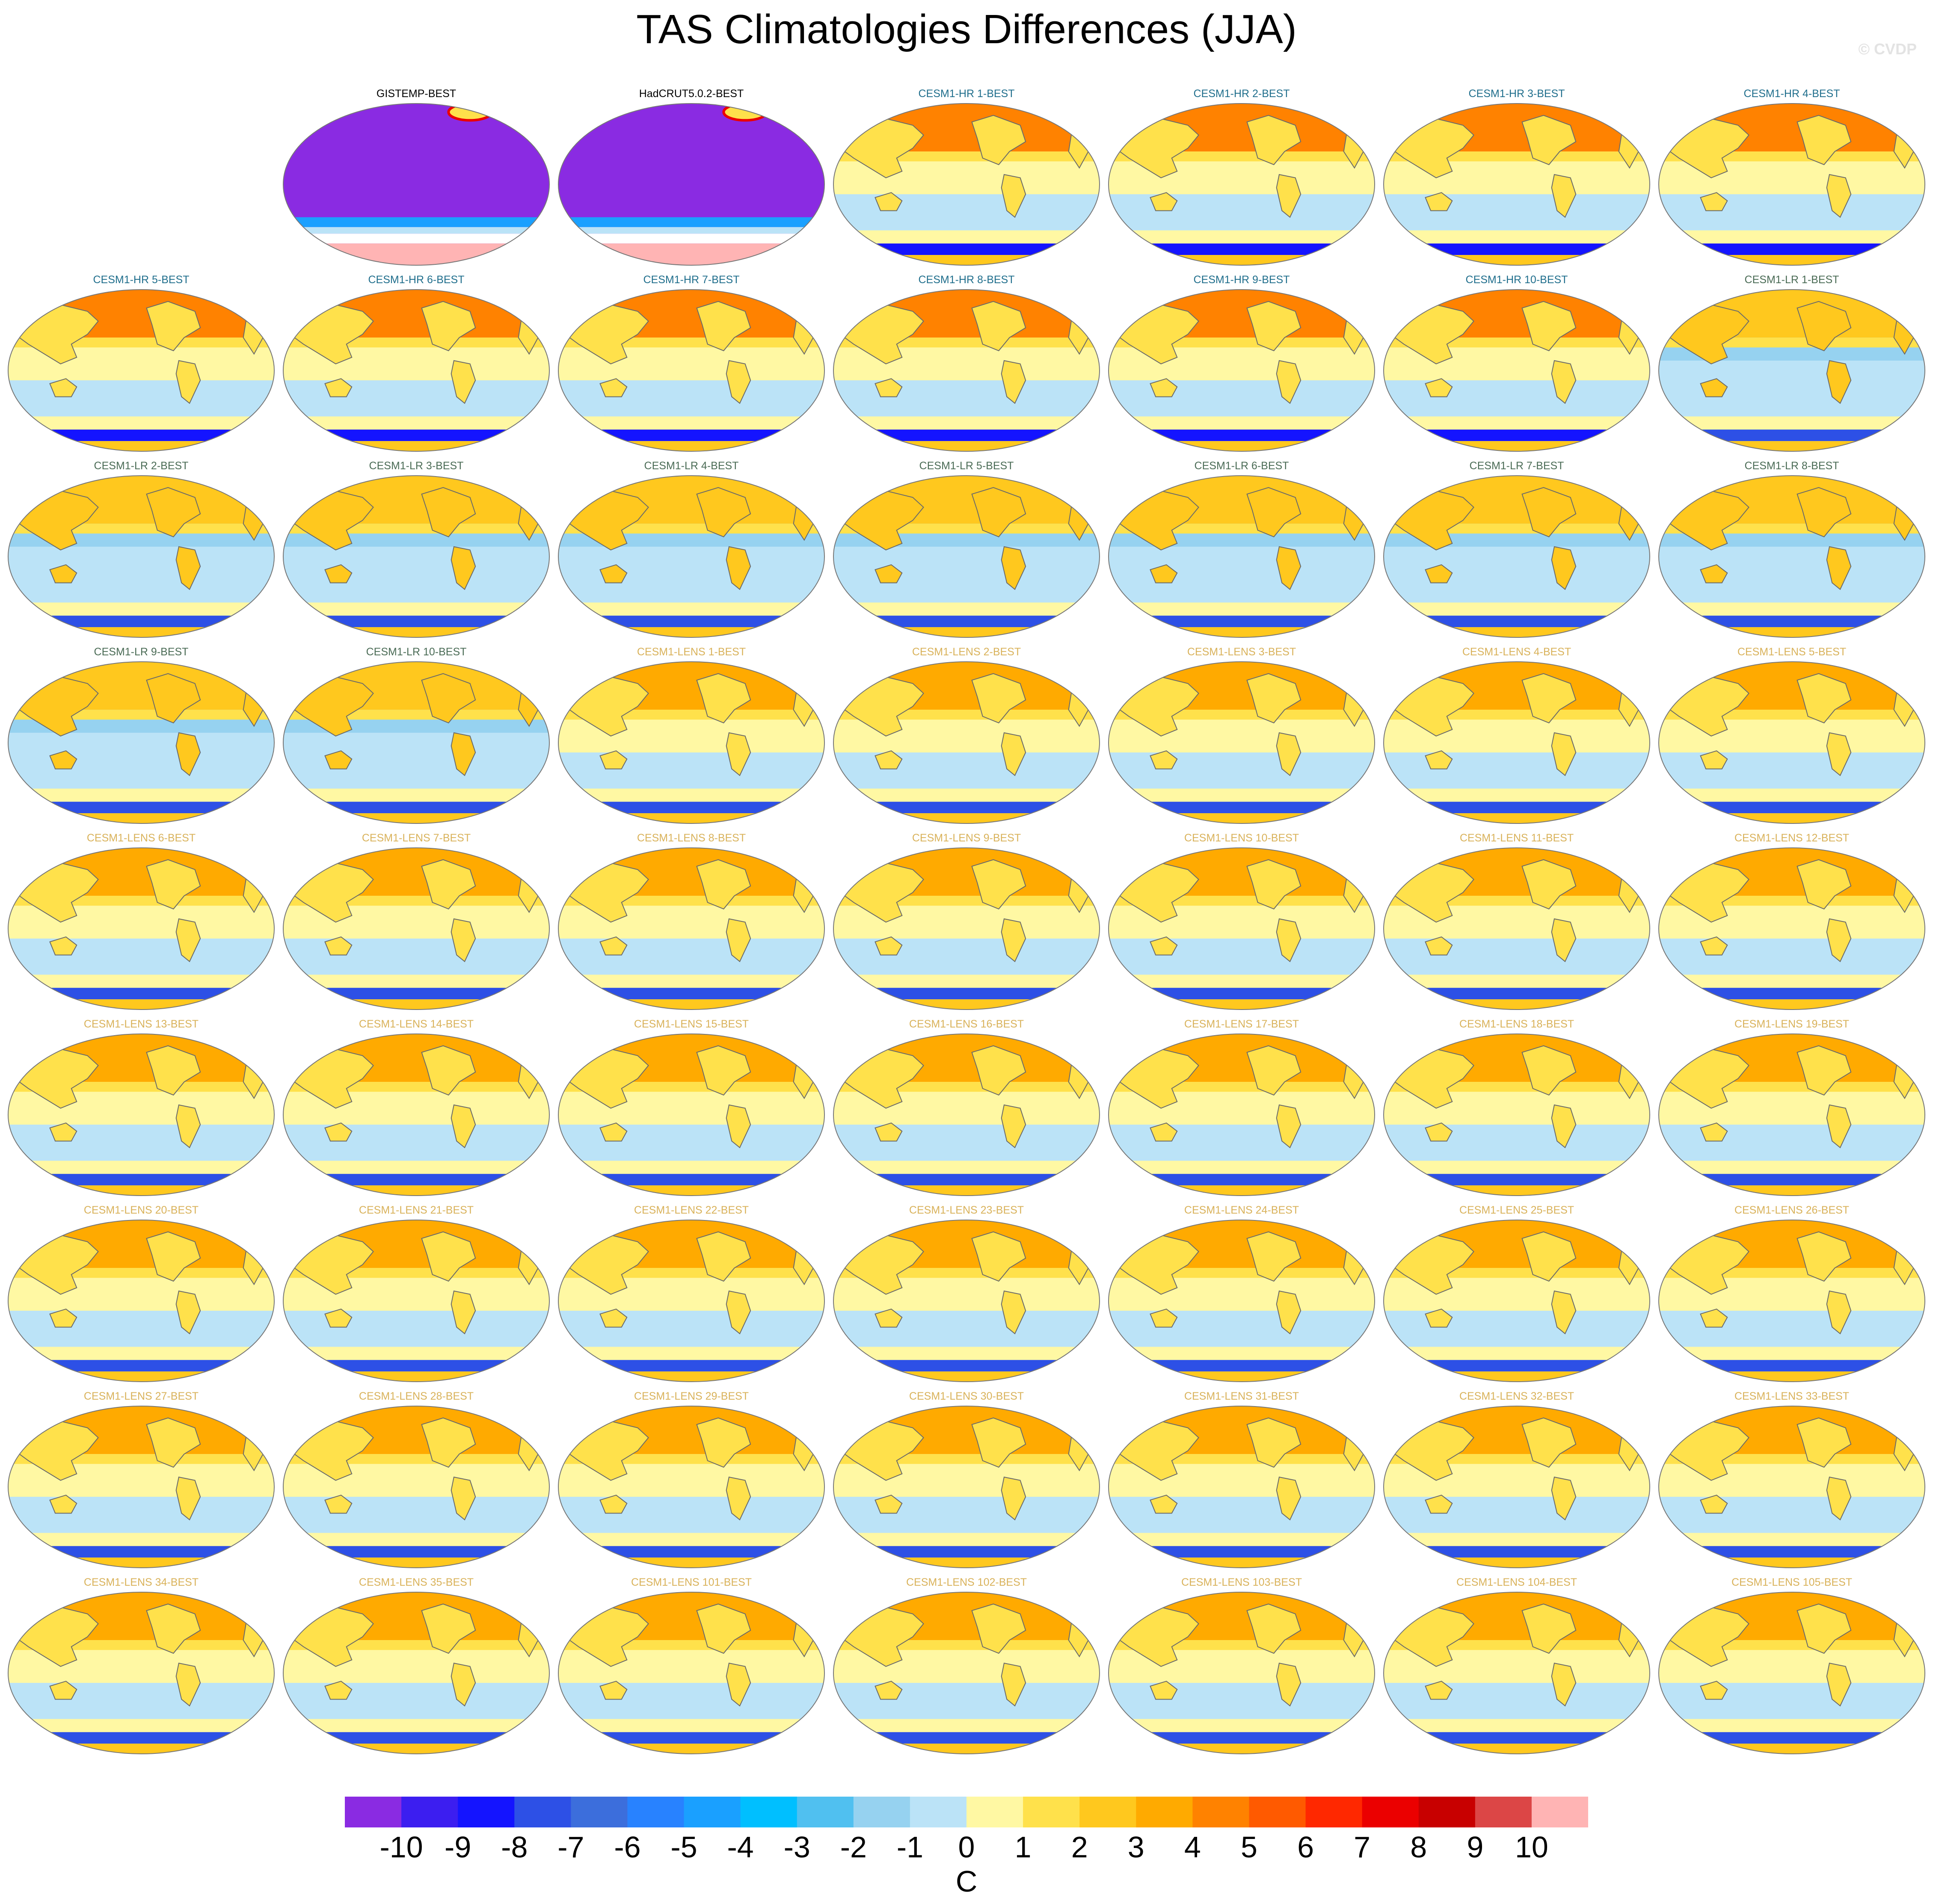 This screenshot has width=1933, height=1904. Describe the element at coordinates (1516, 652) in the screenshot. I see `panel-title: CESM1-LENS 4-BEST` at that location.